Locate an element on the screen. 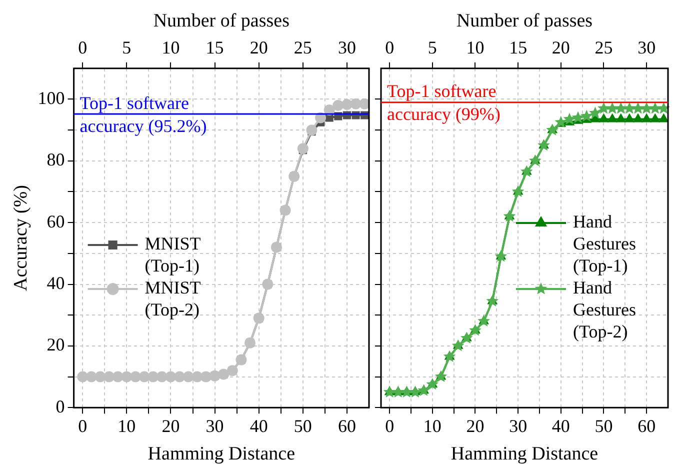  legend-label: Hand Gestures (Top-2) is located at coordinates (604, 310).